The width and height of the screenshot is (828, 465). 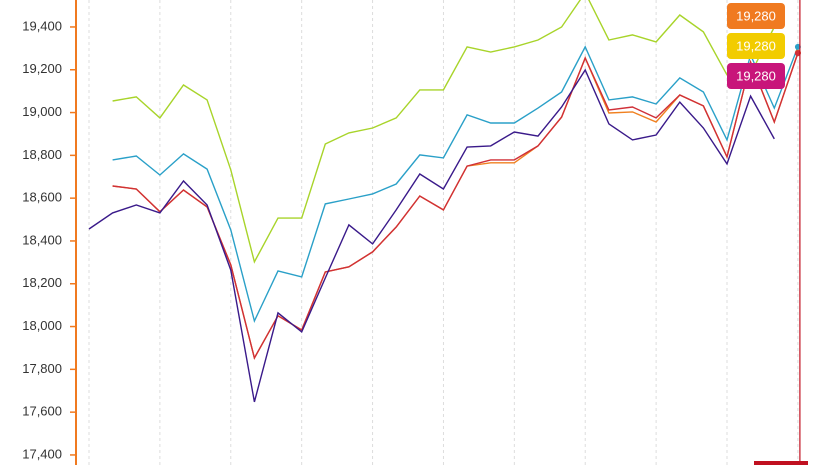 What do you see at coordinates (42, 154) in the screenshot?
I see `y-tick-label: 18,800` at bounding box center [42, 154].